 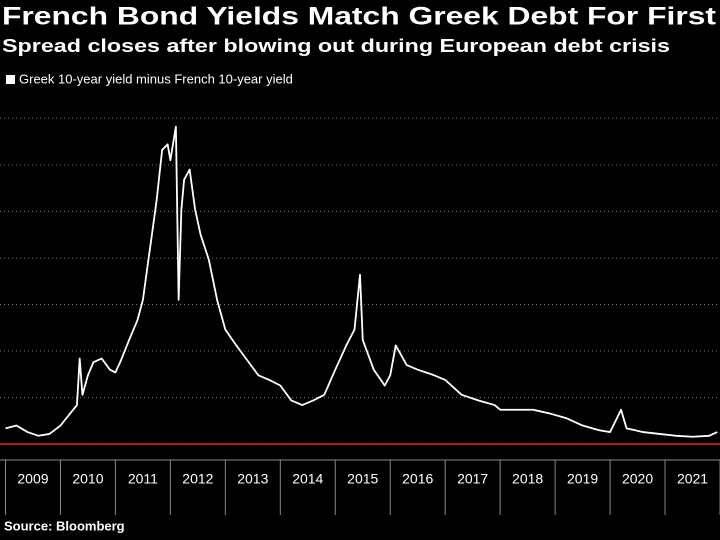 I want to click on x-tick-label: 2021, so click(x=692, y=479).